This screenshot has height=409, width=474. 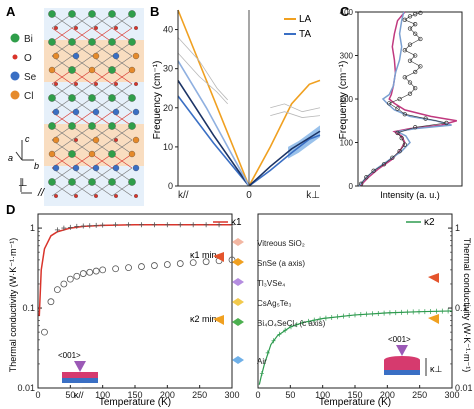 I want to click on dr-x-tick-label: 250, so click(x=419, y=395).